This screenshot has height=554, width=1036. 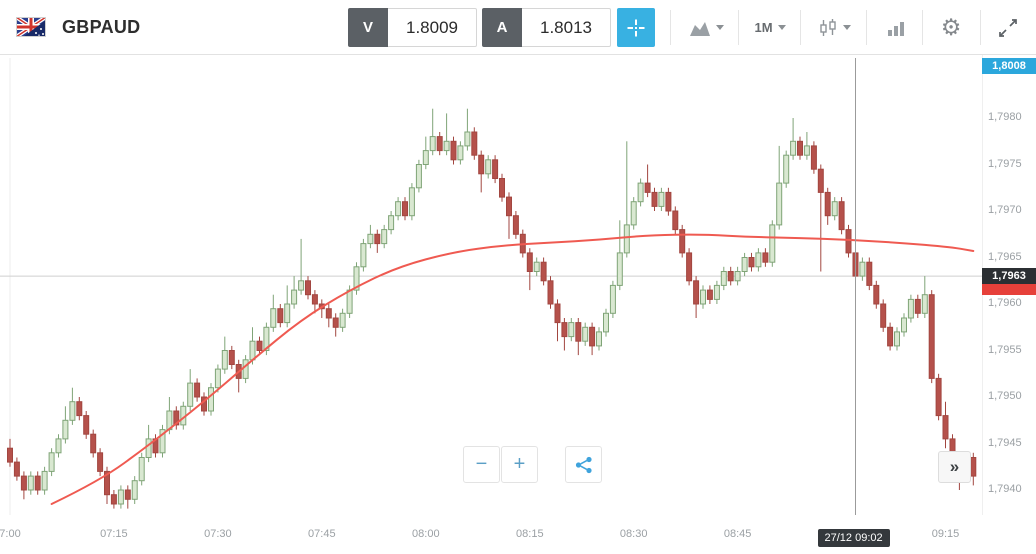 I want to click on price-tick-label: 1,7955, so click(x=1005, y=349).